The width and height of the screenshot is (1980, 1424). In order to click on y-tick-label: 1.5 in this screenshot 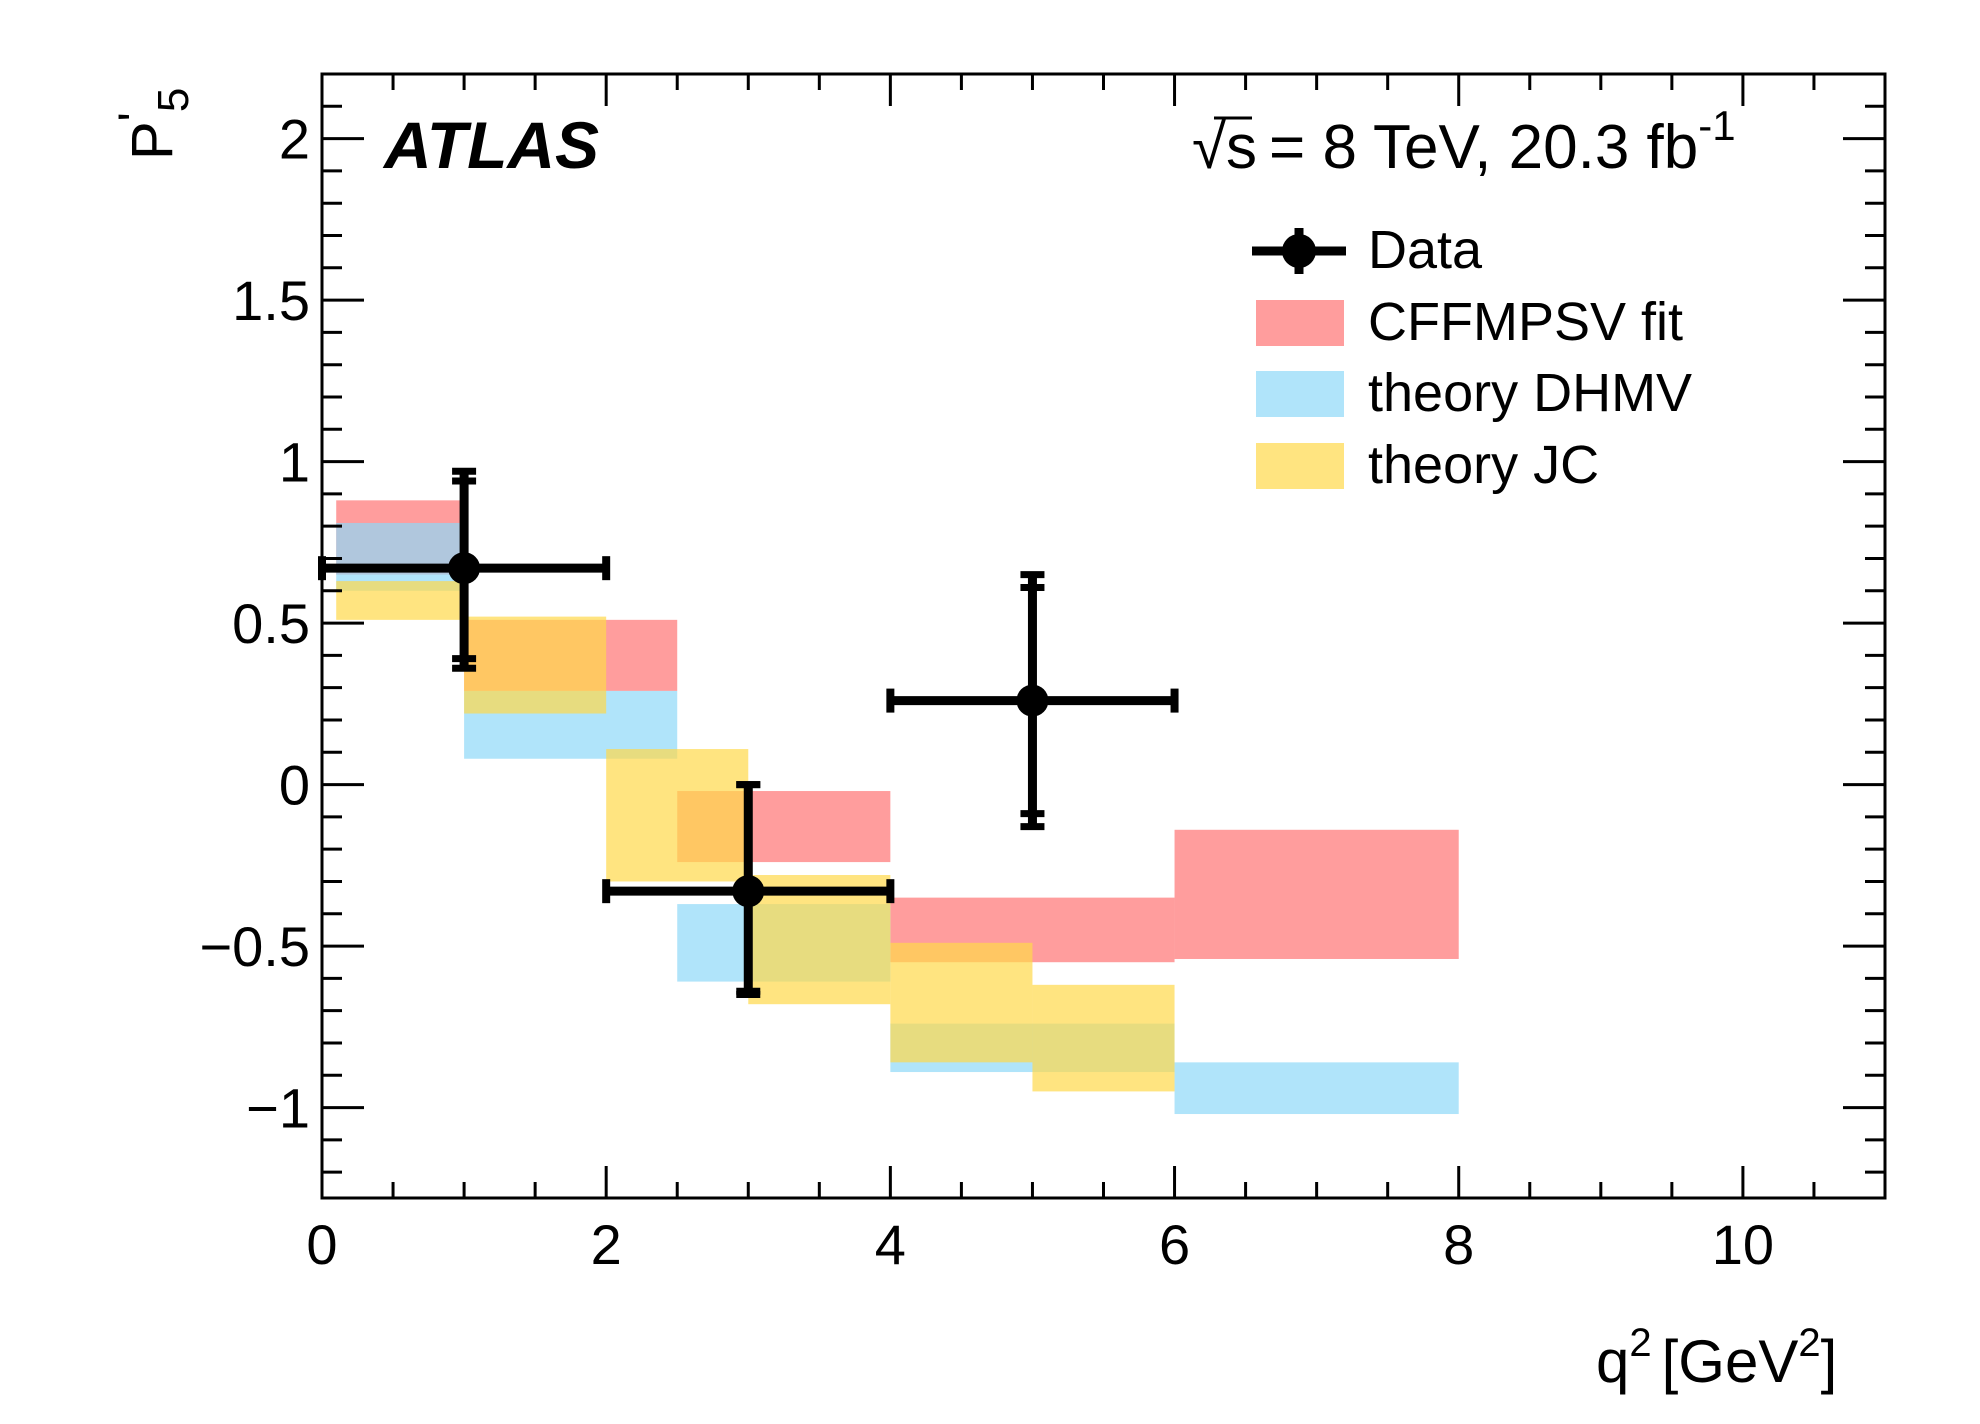, I will do `click(271, 300)`.